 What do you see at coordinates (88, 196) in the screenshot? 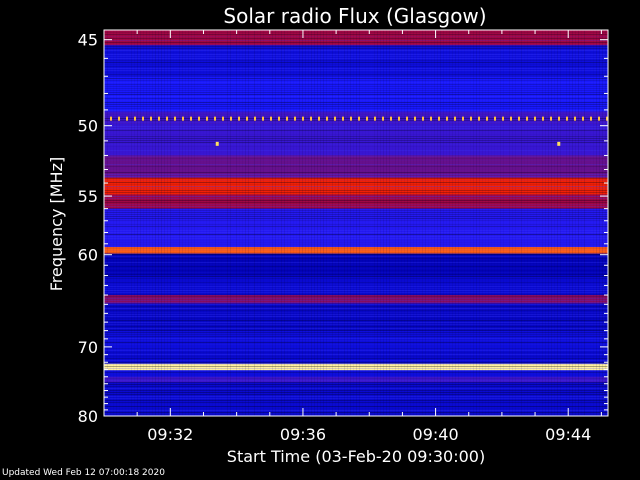
I see `y-tick-label: 55` at bounding box center [88, 196].